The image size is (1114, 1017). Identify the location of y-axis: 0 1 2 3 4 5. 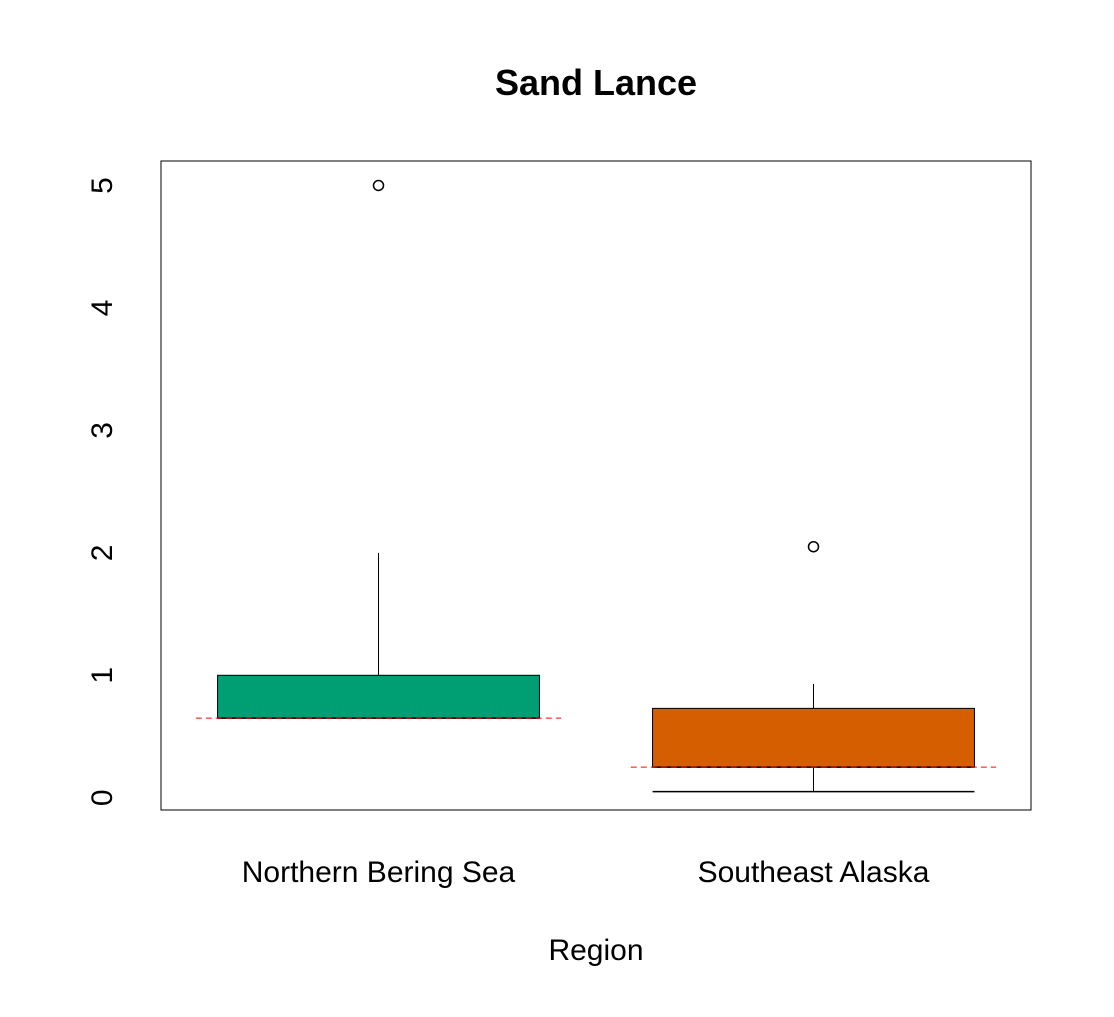
(102, 491).